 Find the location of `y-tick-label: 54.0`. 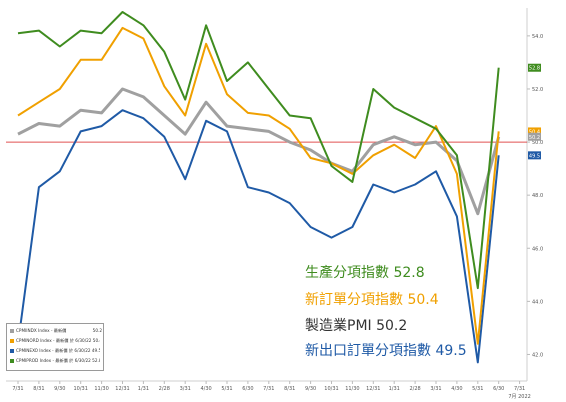

y-tick-label: 54.0 is located at coordinates (537, 37).